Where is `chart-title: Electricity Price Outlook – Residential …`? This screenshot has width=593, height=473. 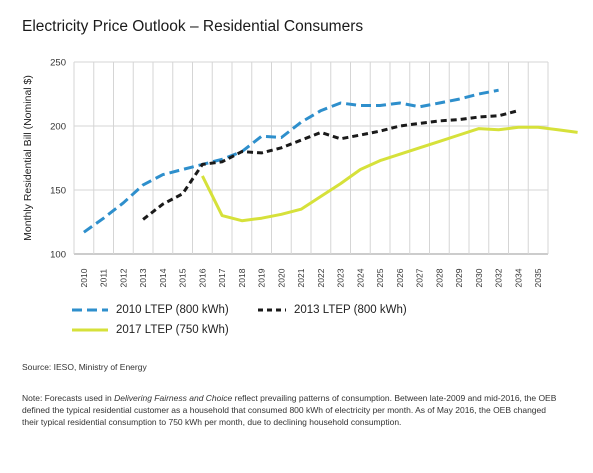
chart-title: Electricity Price Outlook – Residential … is located at coordinates (193, 26).